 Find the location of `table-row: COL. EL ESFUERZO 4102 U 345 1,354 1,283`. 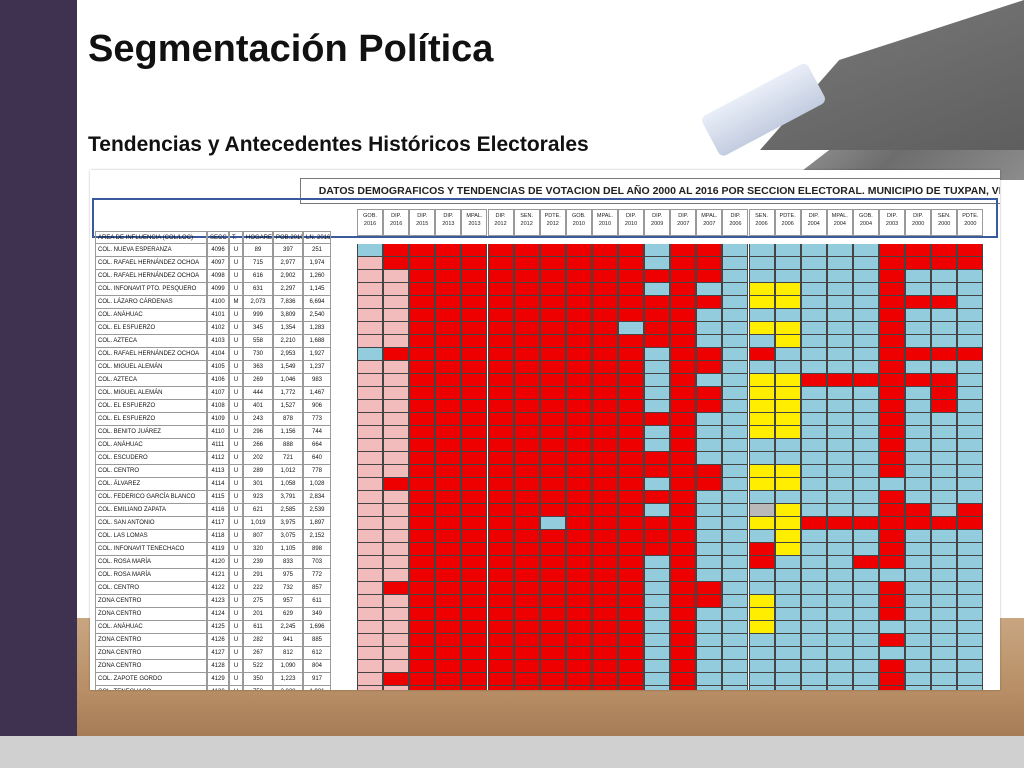

table-row: COL. EL ESFUERZO 4102 U 345 1,354 1,283 is located at coordinates (213, 328).